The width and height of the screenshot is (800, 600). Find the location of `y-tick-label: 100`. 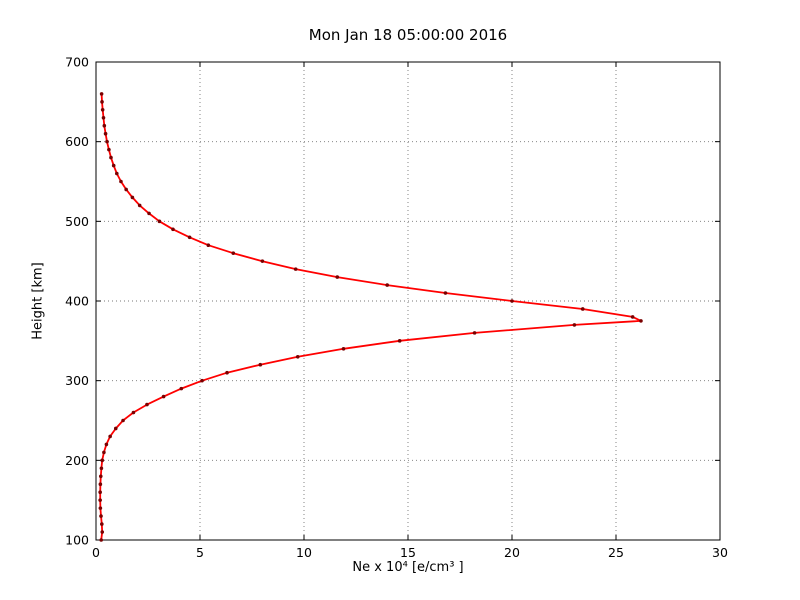

y-tick-label: 100 is located at coordinates (77, 540).